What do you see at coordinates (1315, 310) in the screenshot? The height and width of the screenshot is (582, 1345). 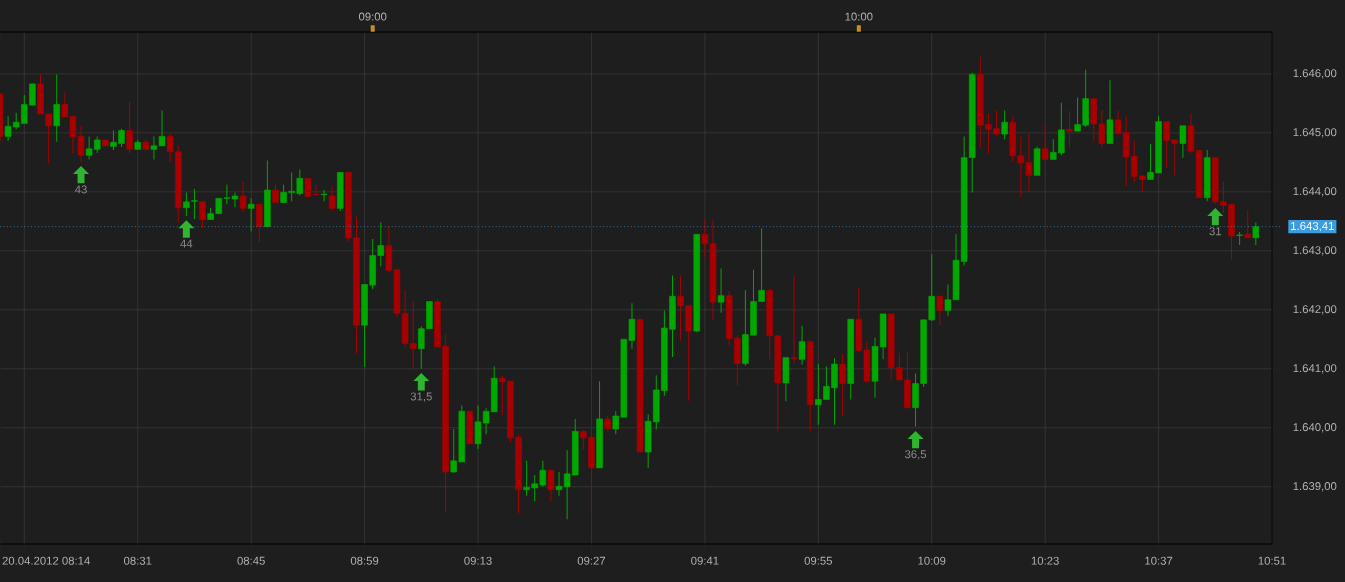 I see `y-tick-label: 1.642,00` at bounding box center [1315, 310].